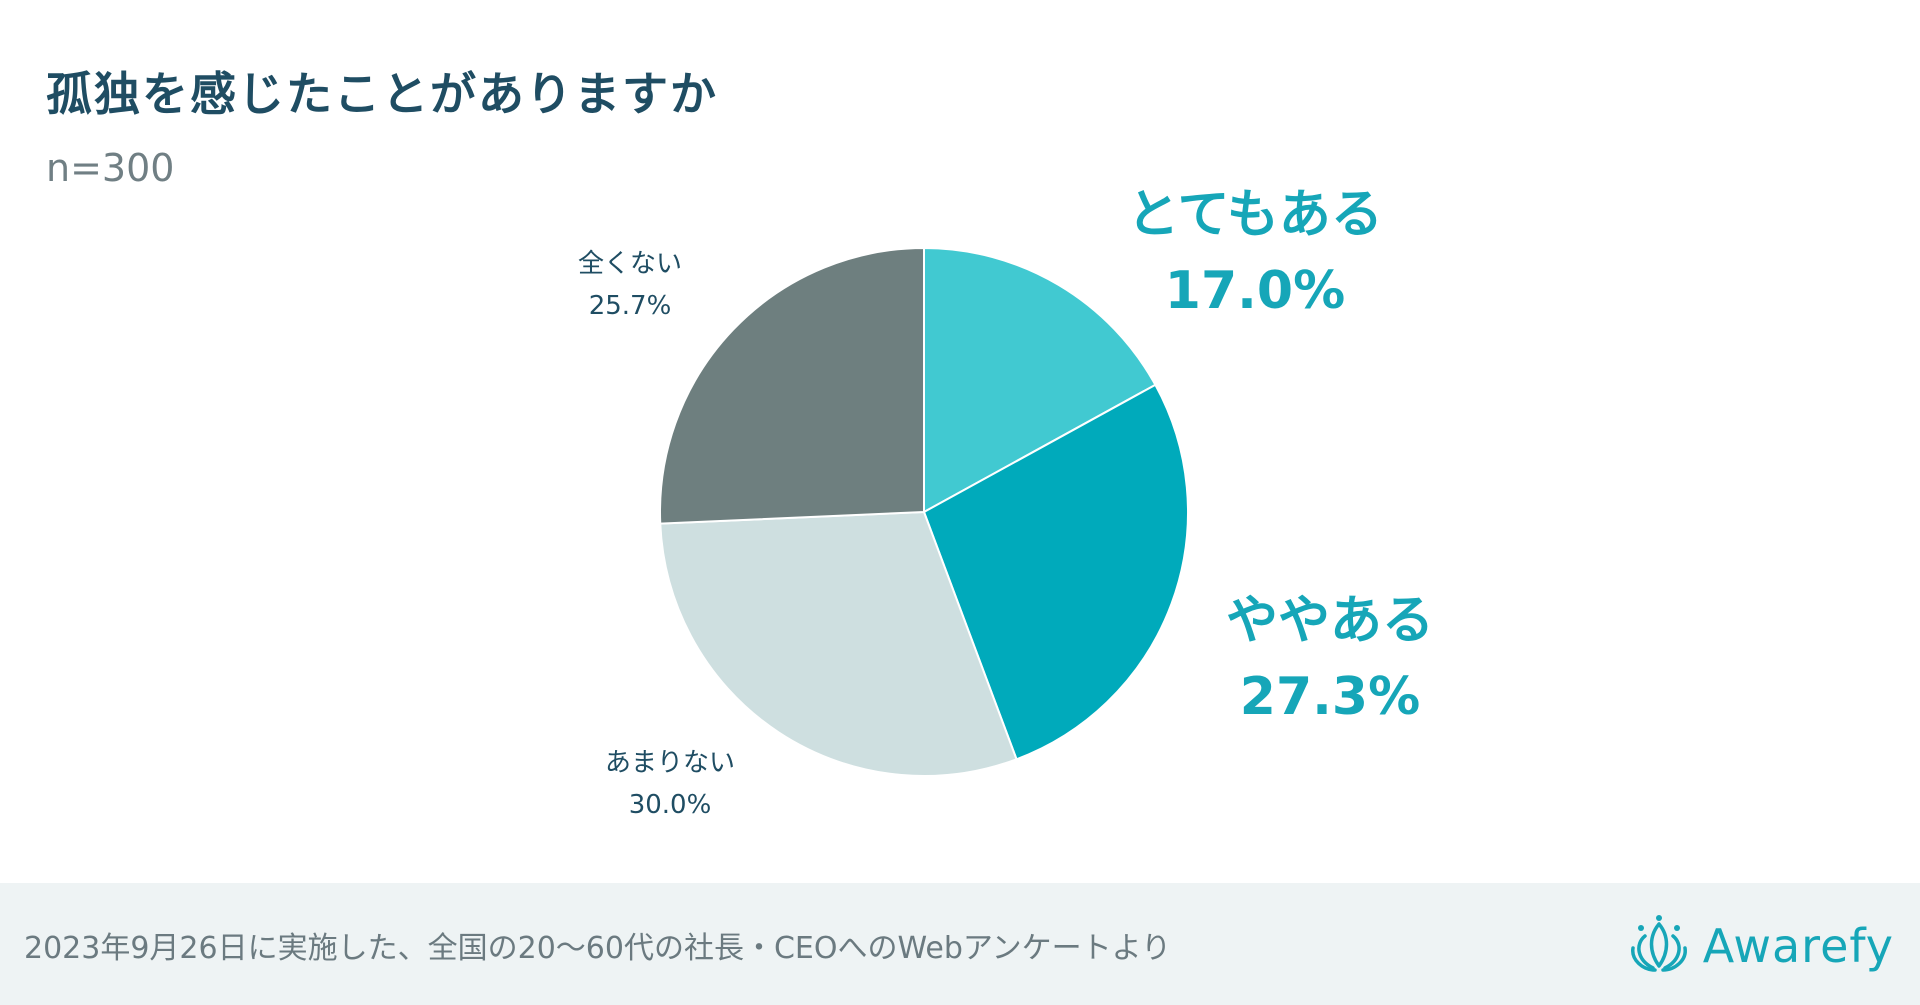 The image size is (1920, 1005). I want to click on slice-label-value: 30.0%, so click(670, 805).